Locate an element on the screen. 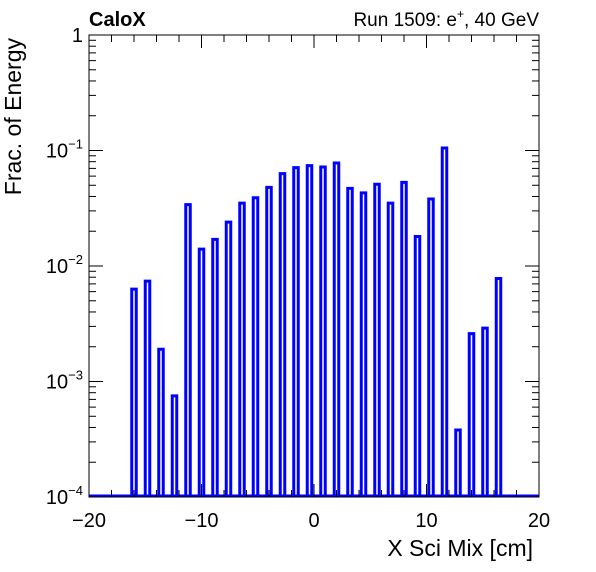 This screenshot has width=596, height=572. header-right-suffix: , 40 GeV is located at coordinates (501, 20).